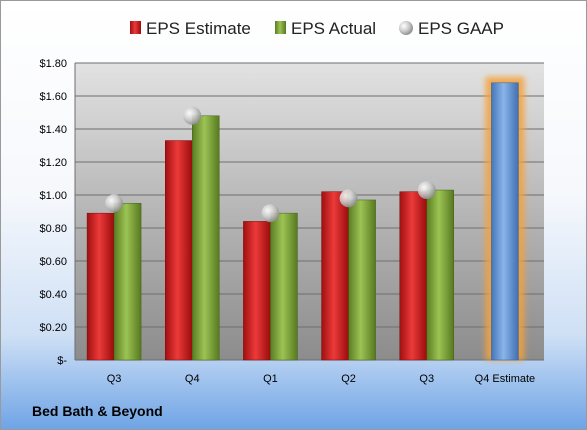 The width and height of the screenshot is (587, 430). I want to click on legend-label-gaap: EPS GAAP, so click(461, 28).